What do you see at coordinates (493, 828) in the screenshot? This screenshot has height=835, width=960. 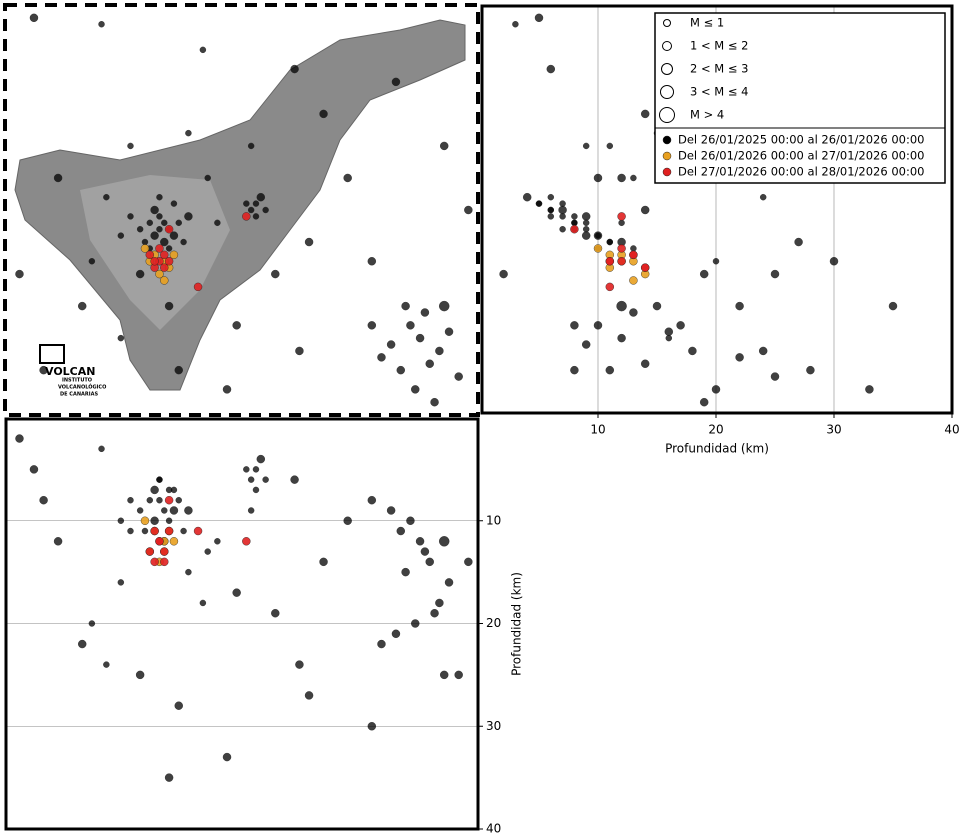 I see `y-tick-label: 40` at bounding box center [493, 828].